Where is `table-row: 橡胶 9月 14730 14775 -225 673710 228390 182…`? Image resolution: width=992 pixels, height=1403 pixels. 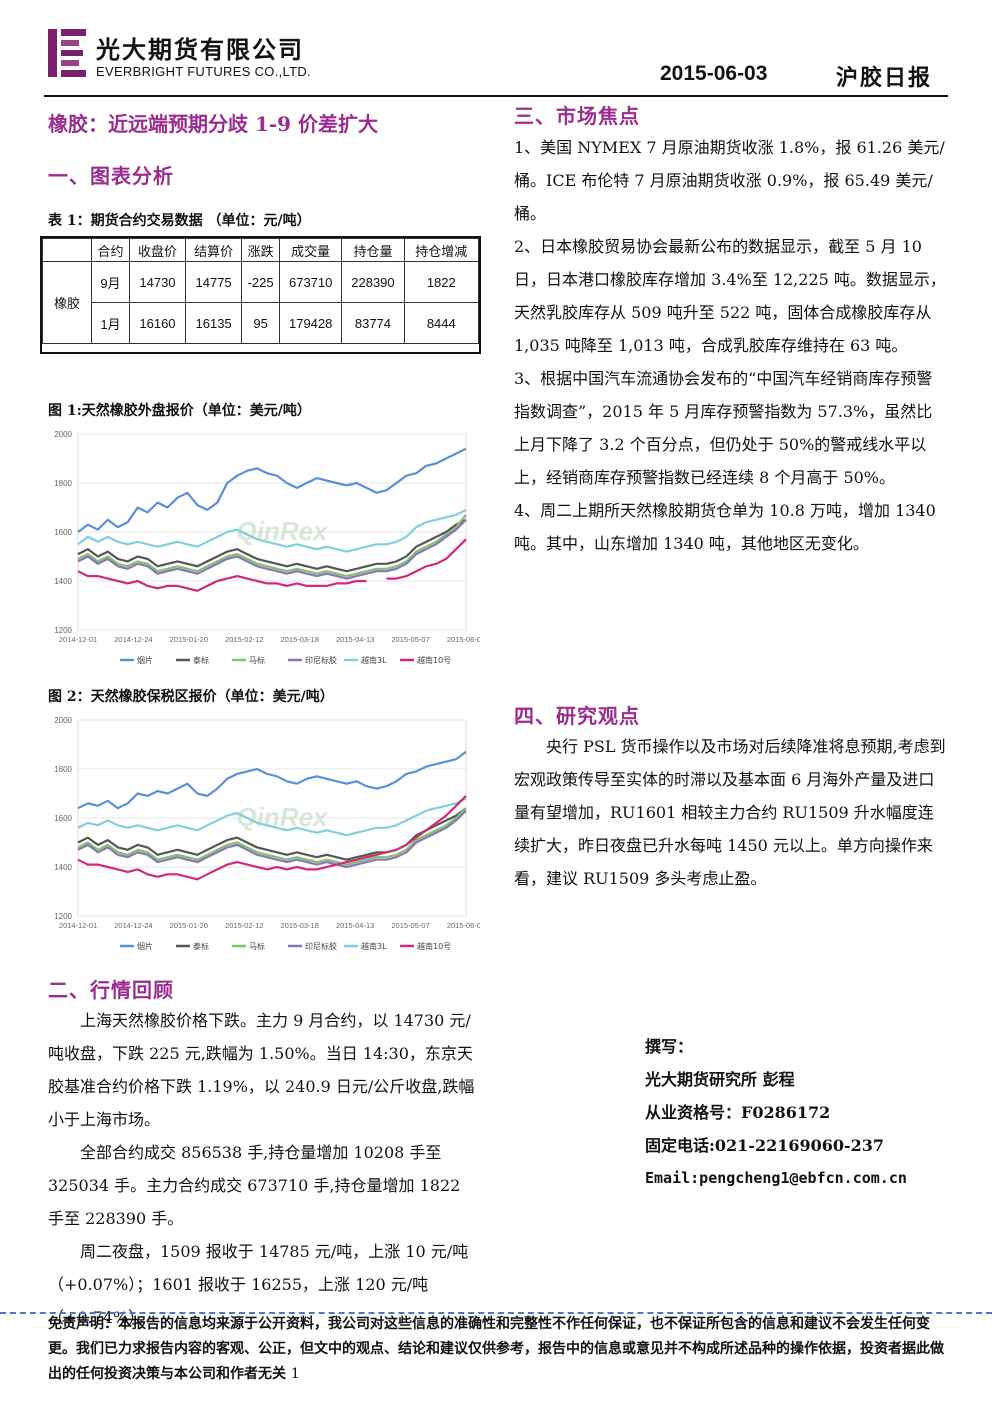 table-row: 橡胶 9月 14730 14775 -225 673710 228390 182… is located at coordinates (261, 302).